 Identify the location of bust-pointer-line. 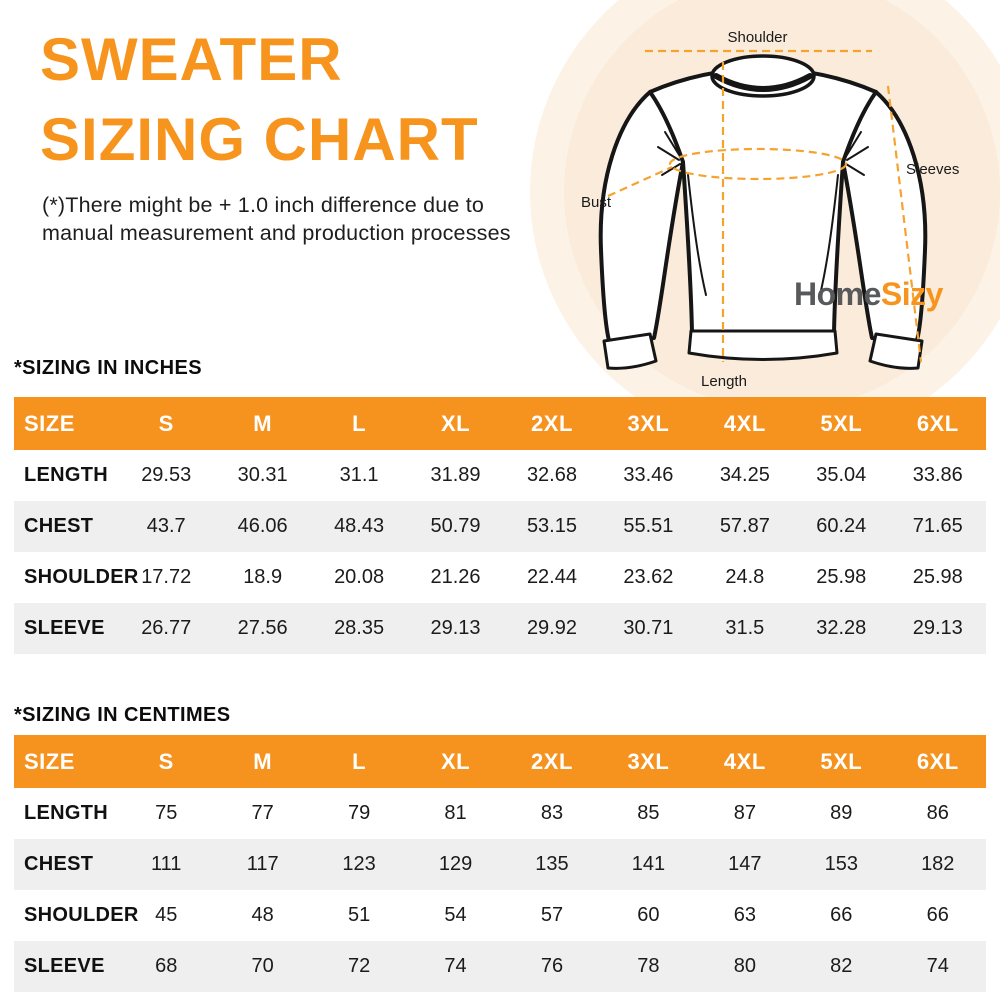
(640, 181).